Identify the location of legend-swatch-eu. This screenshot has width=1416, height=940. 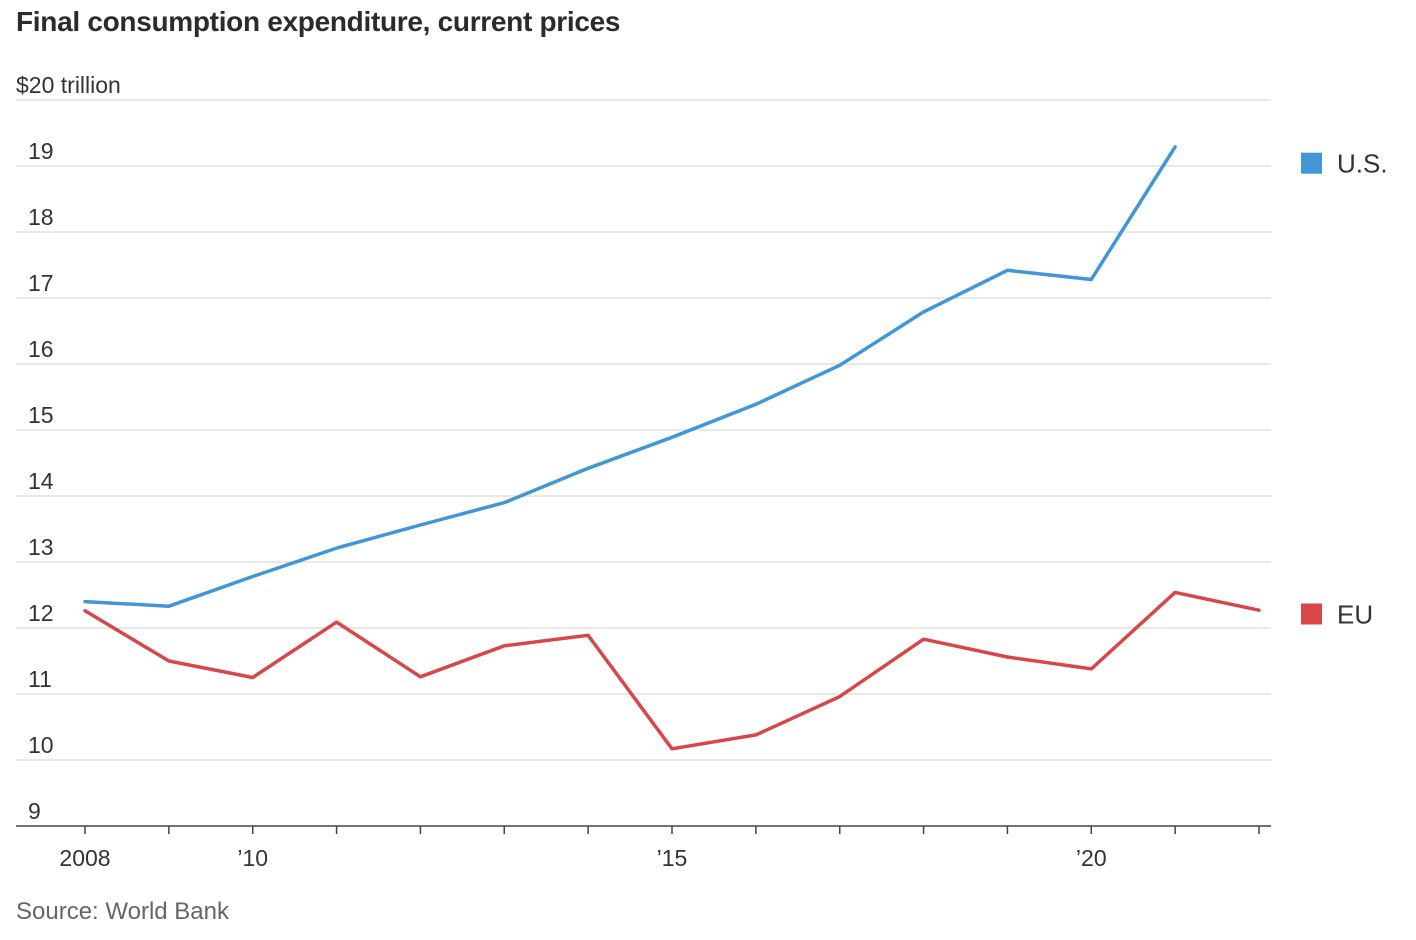
(1311, 614).